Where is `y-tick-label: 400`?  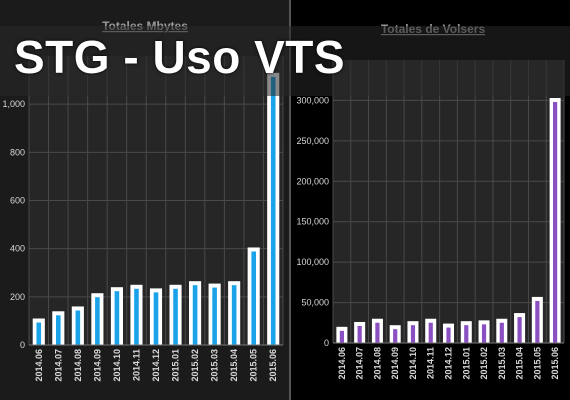
y-tick-label: 400 is located at coordinates (17, 249).